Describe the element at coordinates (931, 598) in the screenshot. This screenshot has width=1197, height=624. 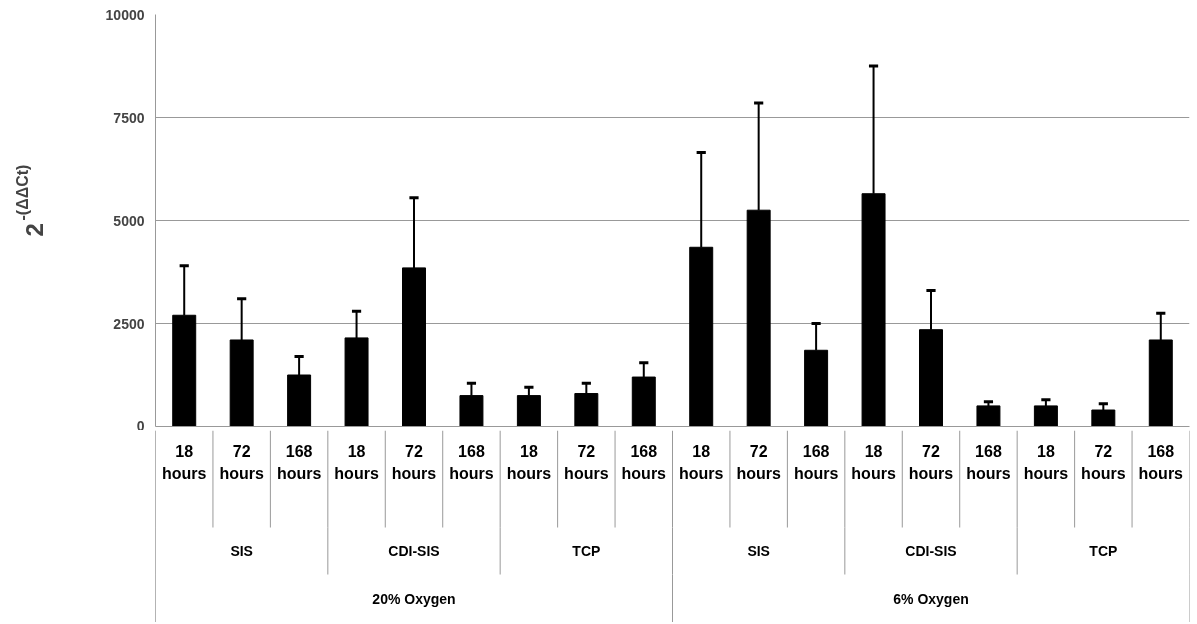
I see `text: 6% Oxygen` at that location.